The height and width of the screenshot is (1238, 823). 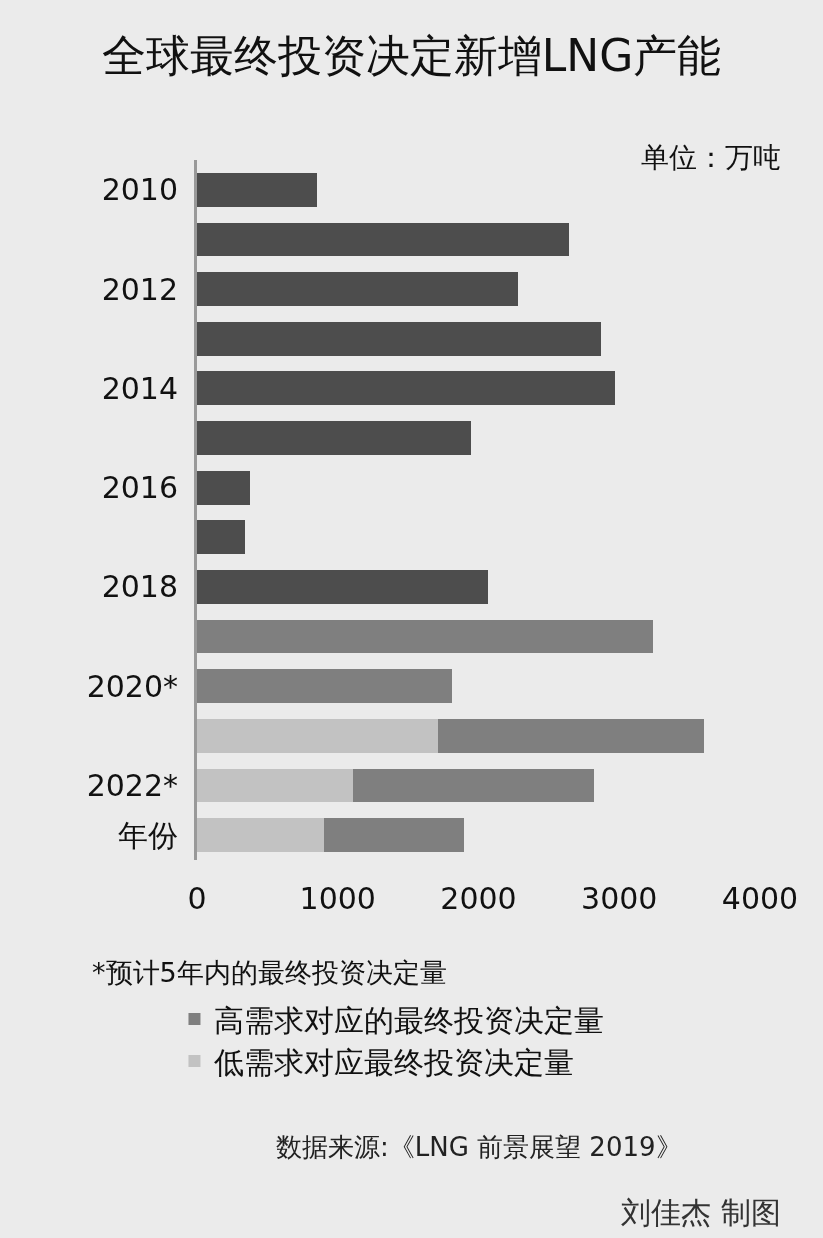 I want to click on y-tick-label: 年份, so click(x=148, y=835).